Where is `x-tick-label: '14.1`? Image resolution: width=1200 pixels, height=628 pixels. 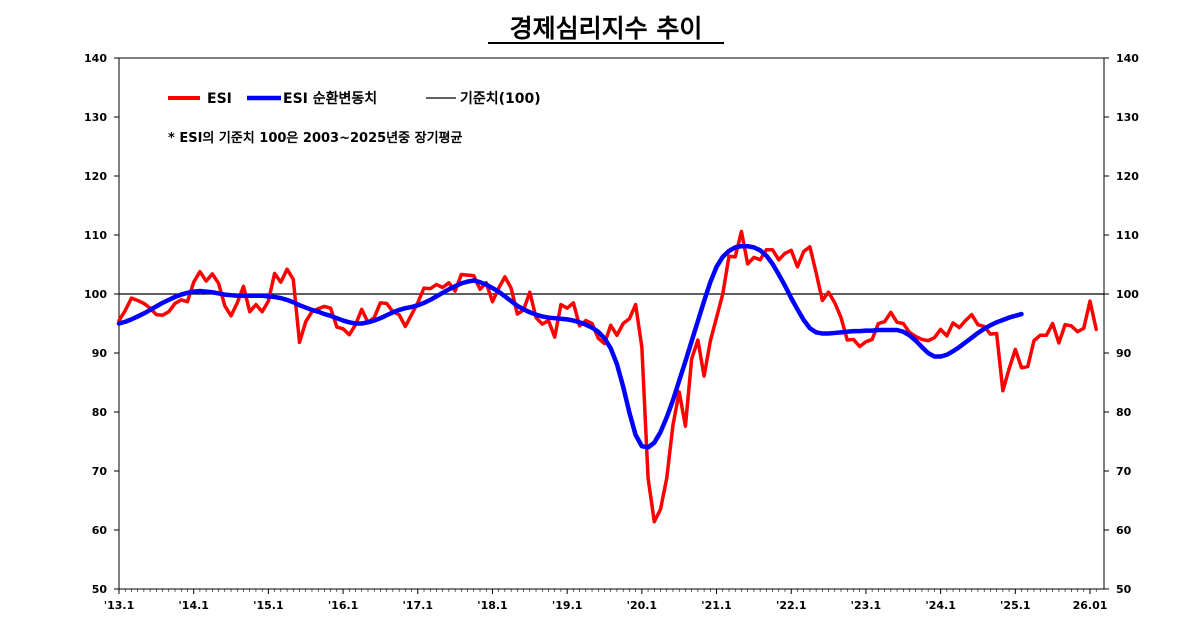
x-tick-label: '14.1 is located at coordinates (193, 605).